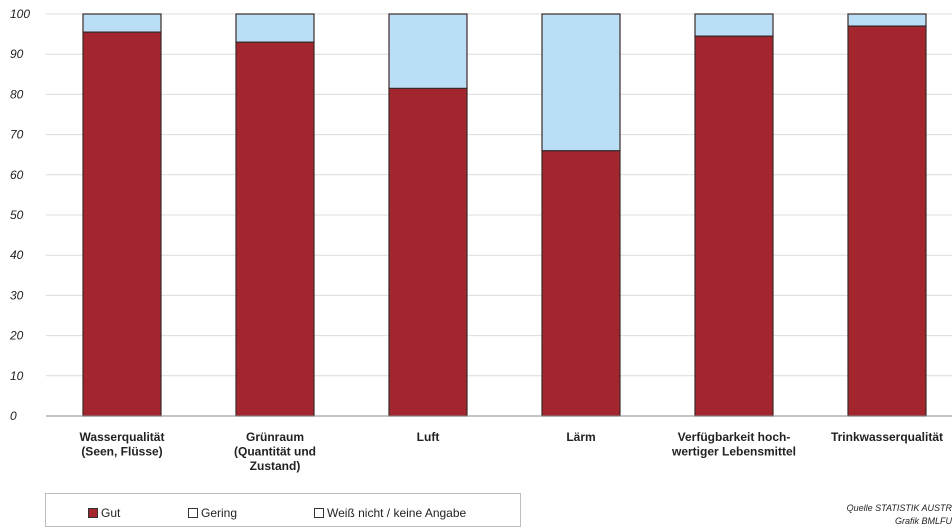 The image size is (952, 529). Describe the element at coordinates (122, 437) in the screenshot. I see `category-label: Wasserqualität` at that location.